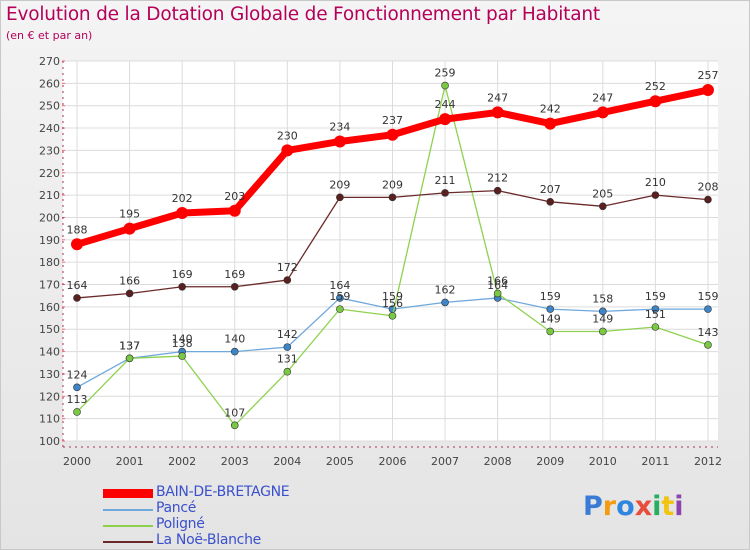 Image resolution: width=750 pixels, height=550 pixels. What do you see at coordinates (707, 75) in the screenshot?
I see `data-label: 257` at bounding box center [707, 75].